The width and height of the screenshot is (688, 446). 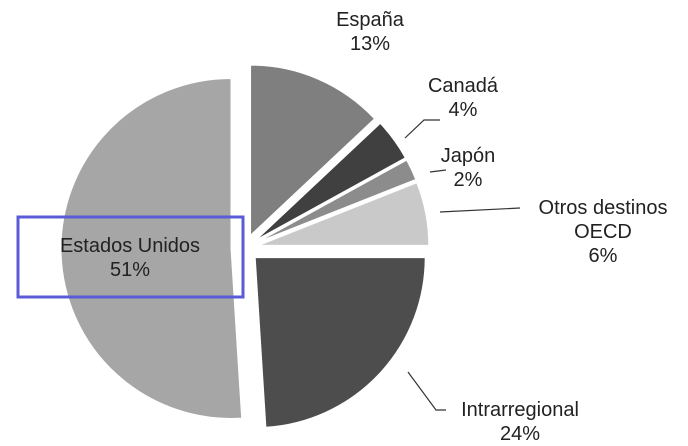 I want to click on label-name: España, so click(x=370, y=20).